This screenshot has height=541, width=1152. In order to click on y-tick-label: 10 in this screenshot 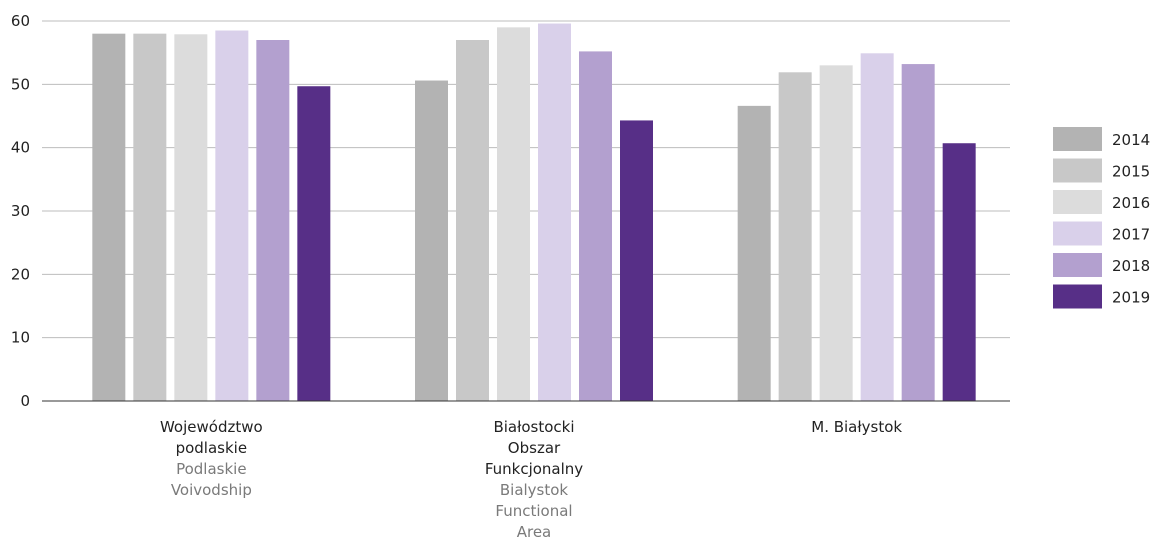, I will do `click(20, 338)`.